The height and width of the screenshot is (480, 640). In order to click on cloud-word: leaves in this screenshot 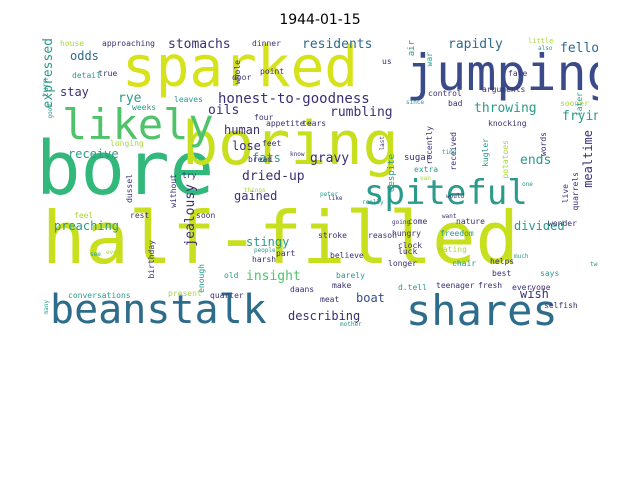, I will do `click(188, 99)`.